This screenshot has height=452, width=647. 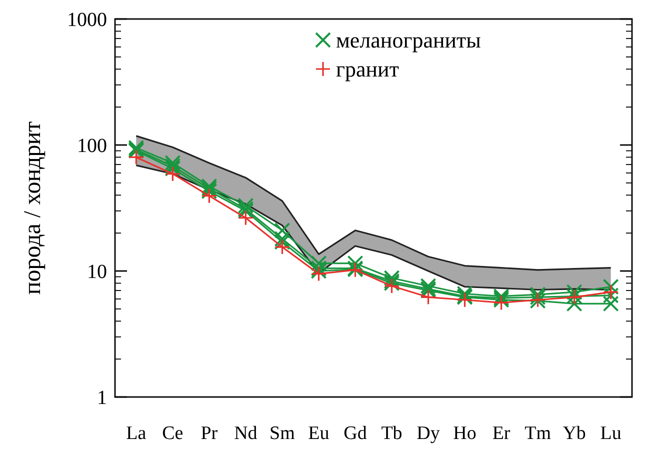 I want to click on x-tick-label: Gd, so click(x=356, y=433).